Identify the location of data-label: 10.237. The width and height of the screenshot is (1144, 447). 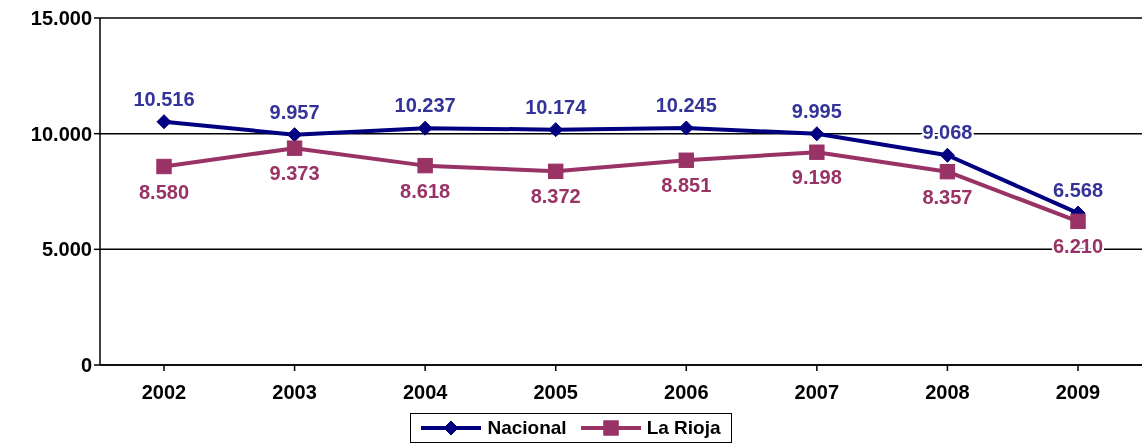
(425, 105).